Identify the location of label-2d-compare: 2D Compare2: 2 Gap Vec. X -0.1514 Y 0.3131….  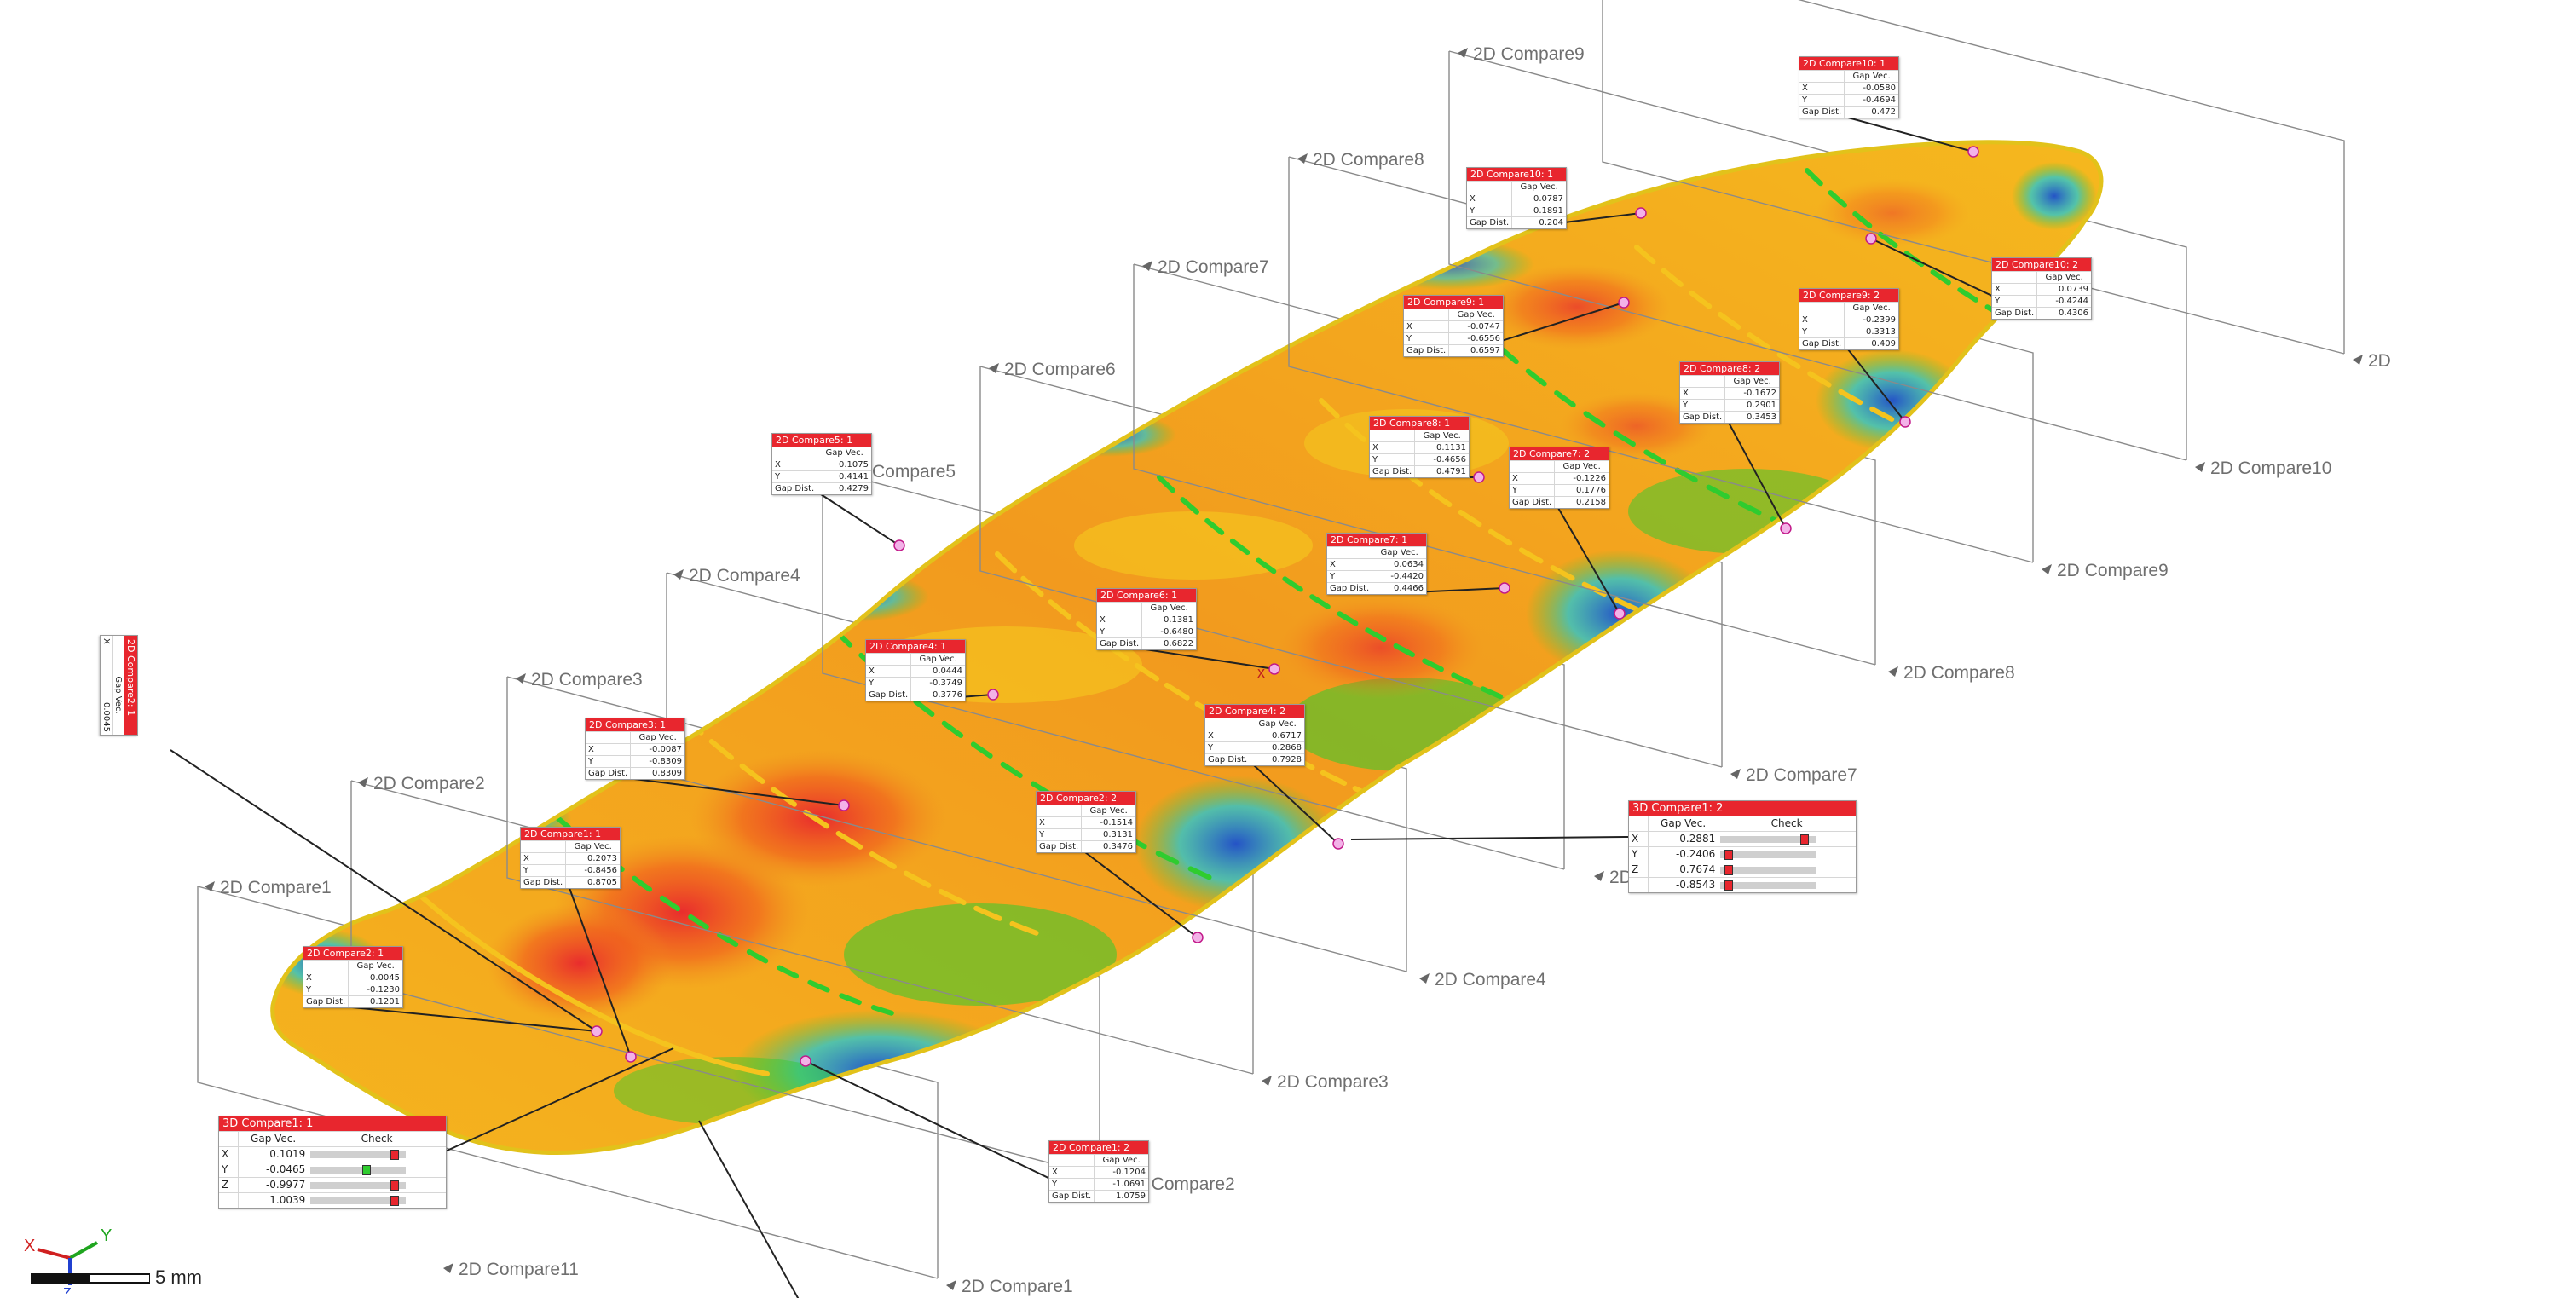
(1086, 822).